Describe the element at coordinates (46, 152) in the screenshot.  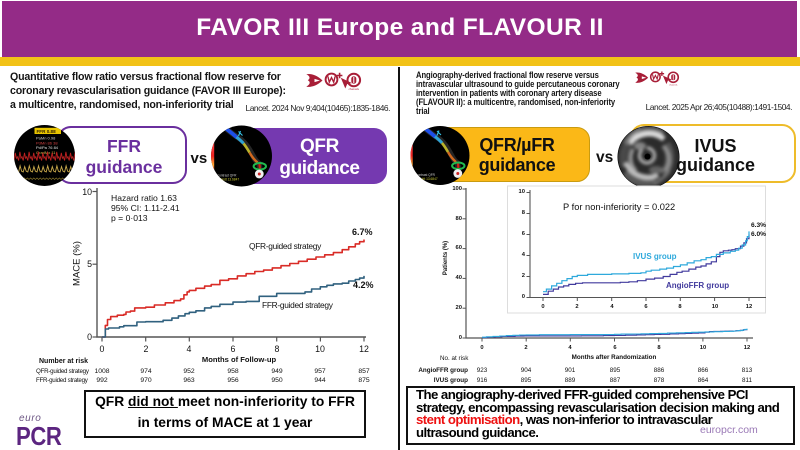
I see `svg-text: GradMx 11` at that location.